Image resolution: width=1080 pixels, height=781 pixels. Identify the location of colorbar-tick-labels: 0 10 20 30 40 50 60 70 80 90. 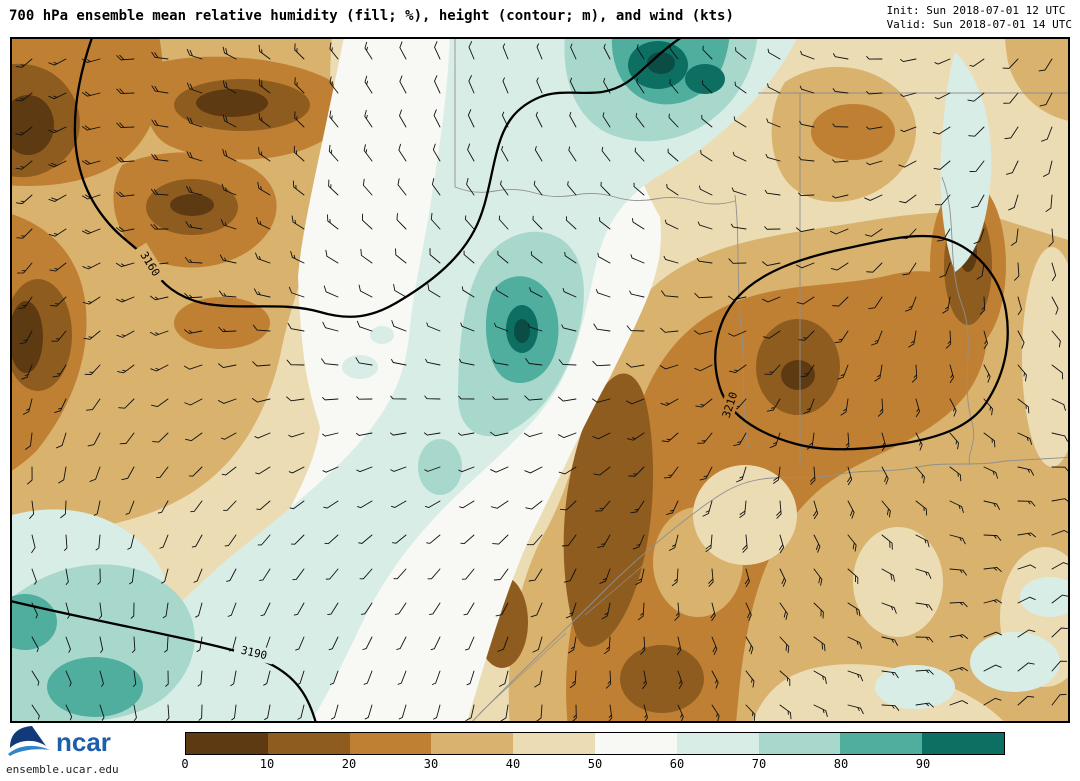
(593, 765).